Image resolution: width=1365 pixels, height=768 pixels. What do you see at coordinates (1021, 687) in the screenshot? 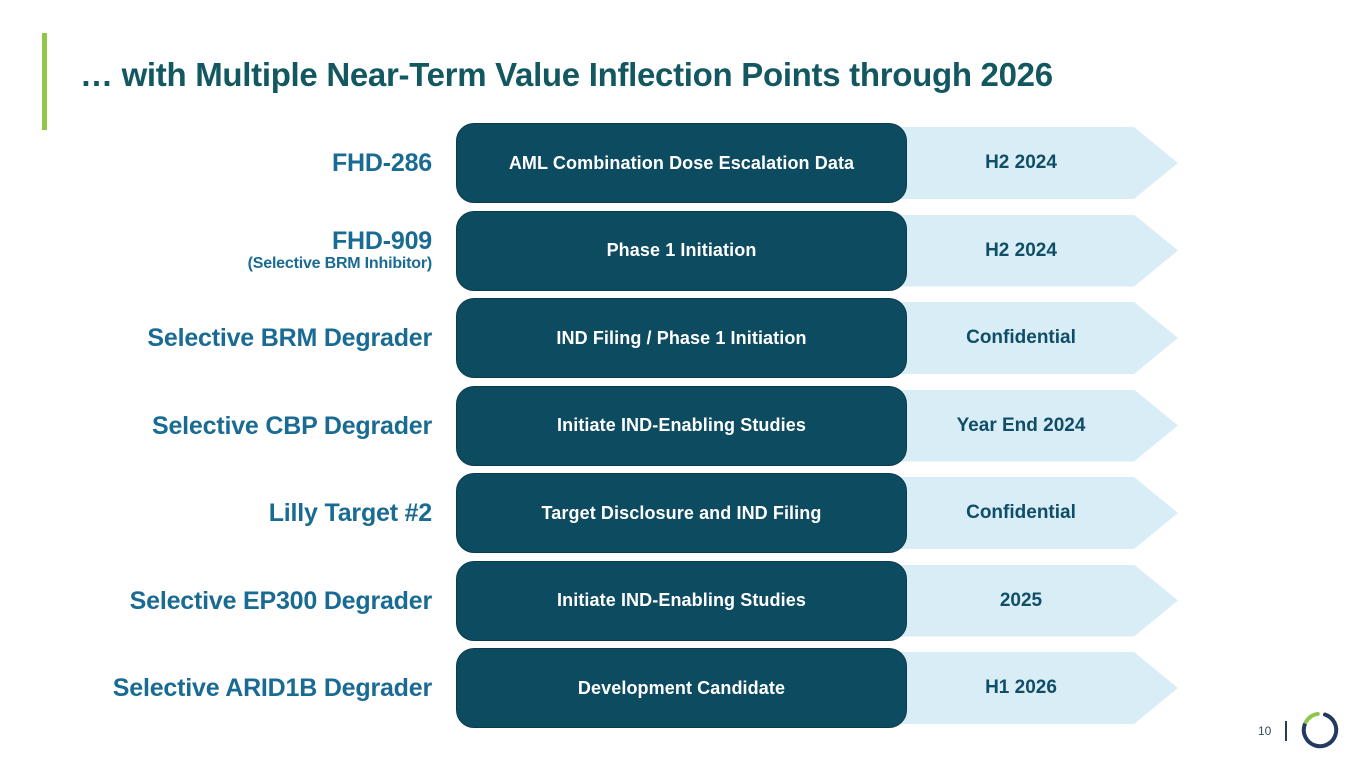
I see `timing-label: H1 2026` at bounding box center [1021, 687].